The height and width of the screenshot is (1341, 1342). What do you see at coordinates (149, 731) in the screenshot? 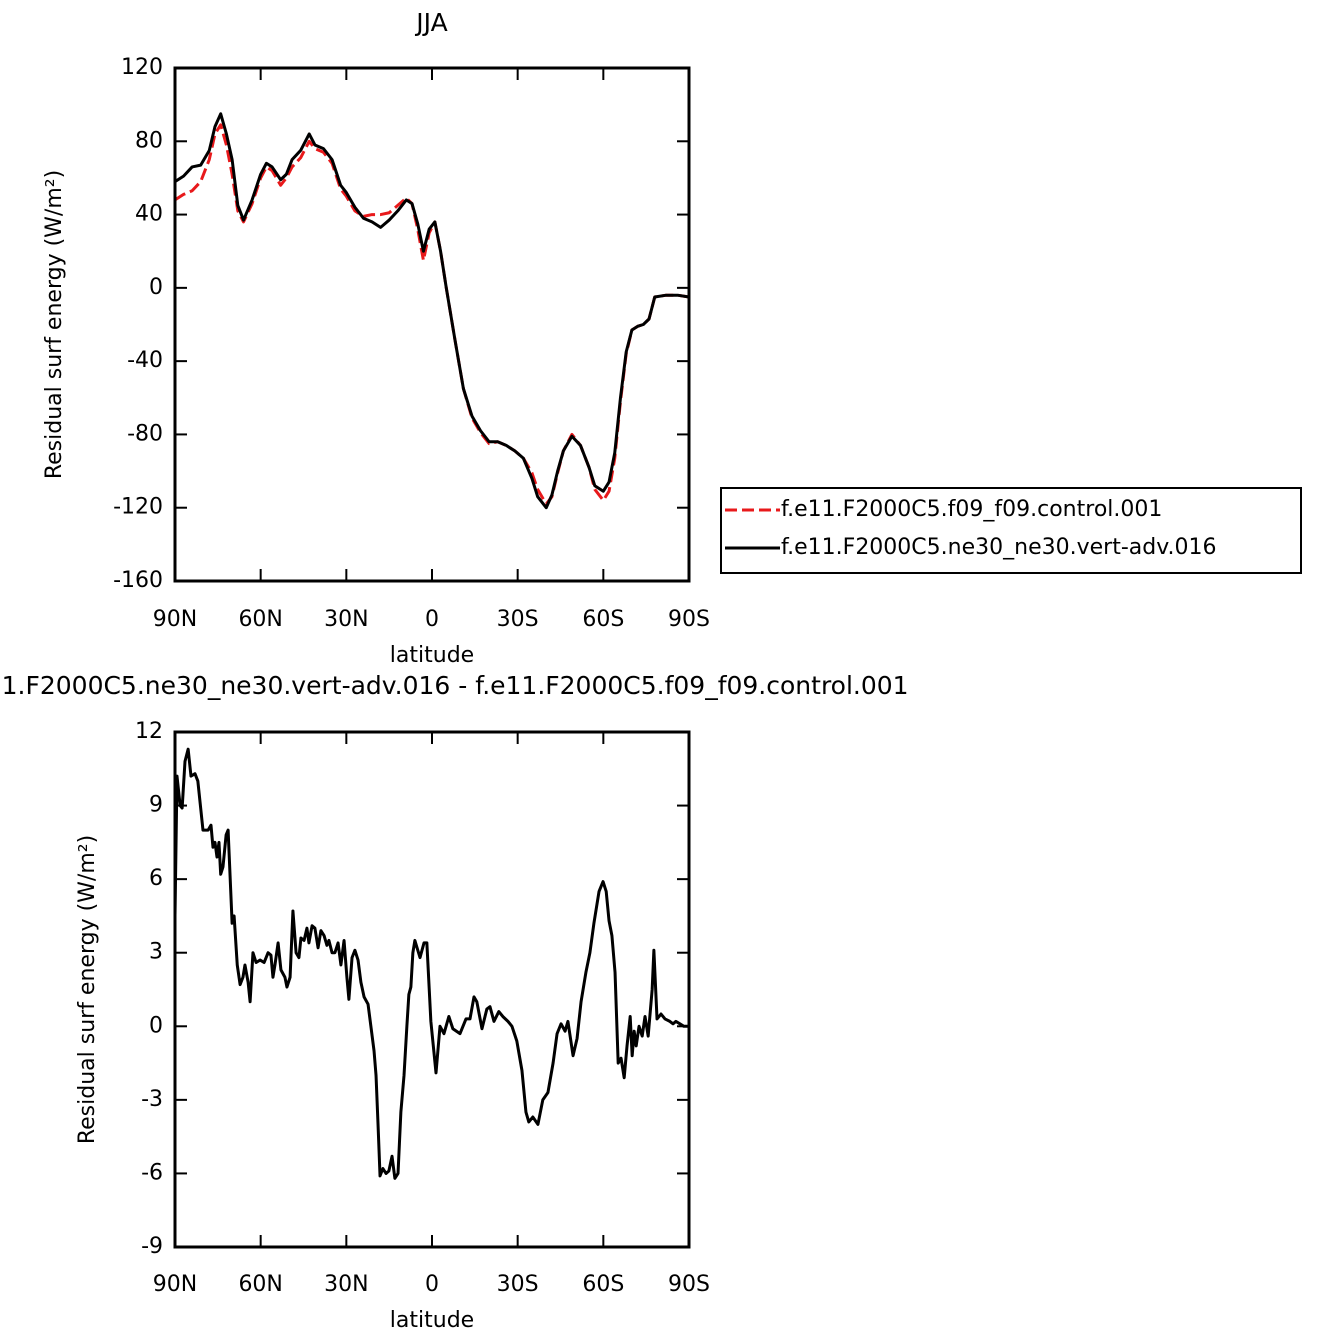
I see `y-tick-label: 12` at bounding box center [149, 731].